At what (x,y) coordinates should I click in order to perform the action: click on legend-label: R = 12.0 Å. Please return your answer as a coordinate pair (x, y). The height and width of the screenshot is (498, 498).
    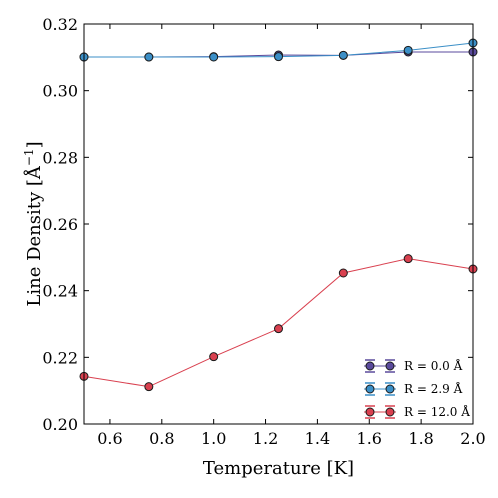
    Looking at the image, I should click on (437, 411).